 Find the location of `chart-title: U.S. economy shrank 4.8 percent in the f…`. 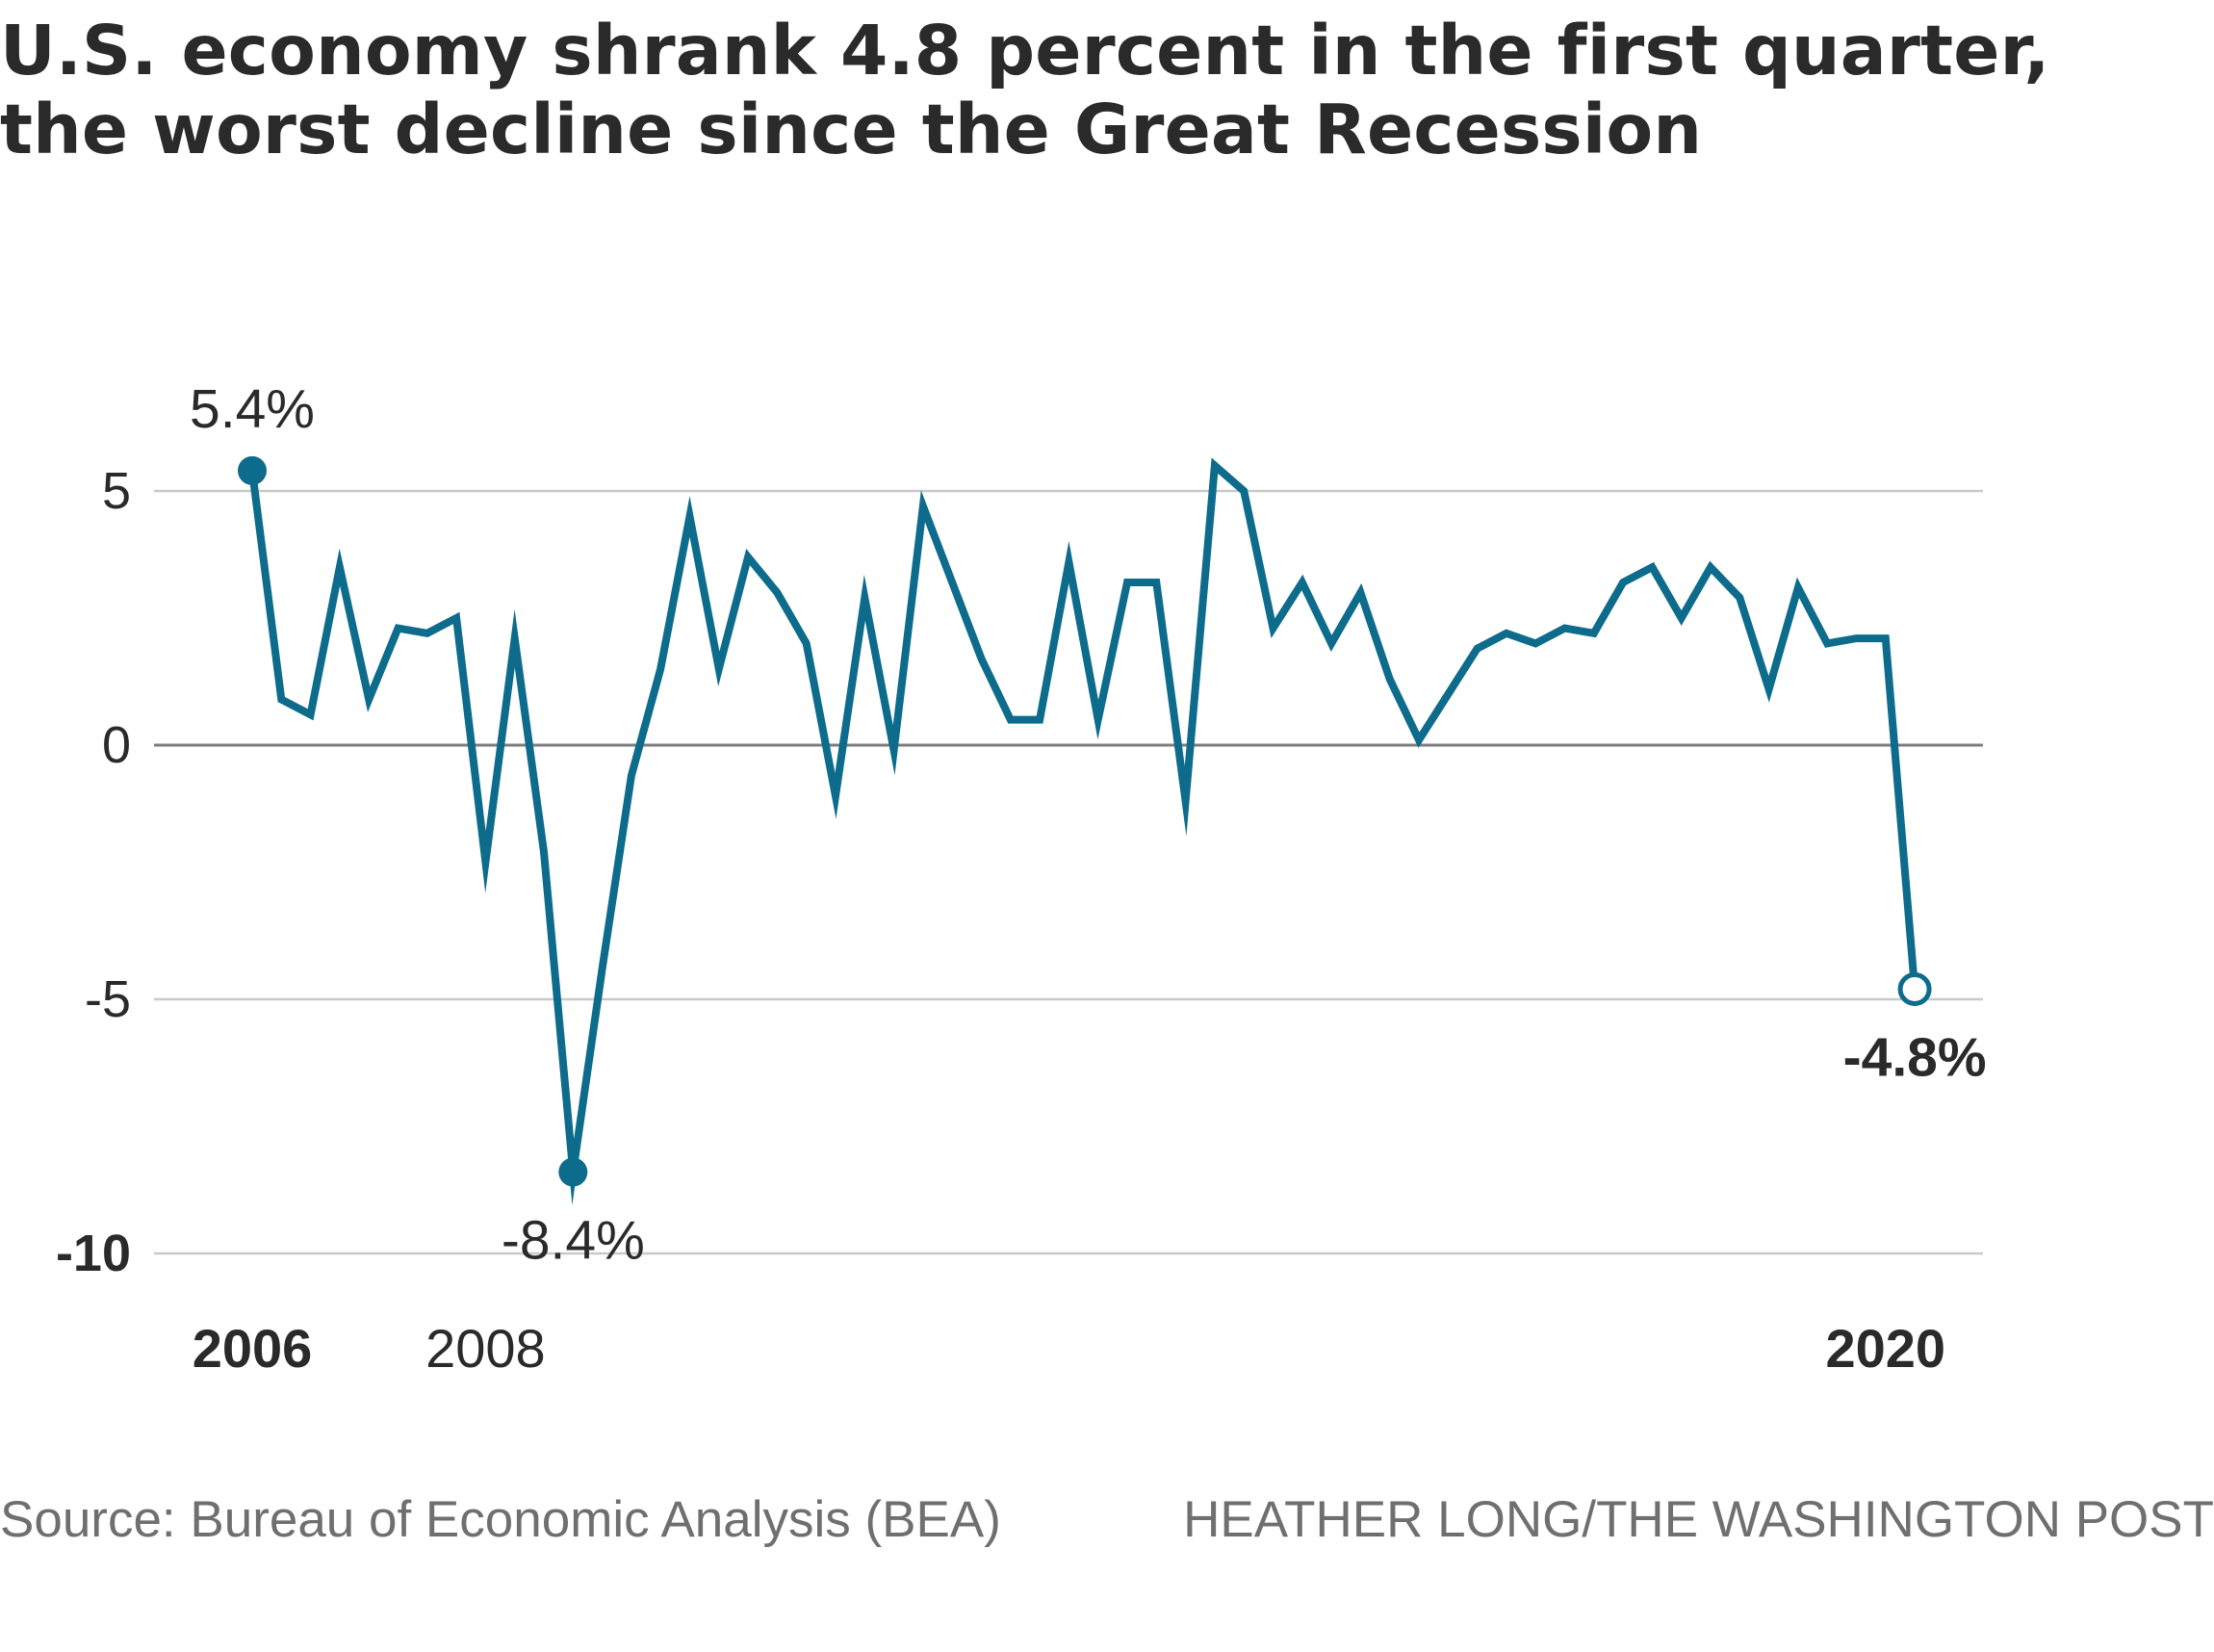

chart-title: U.S. economy shrank 4.8 percent in the f… is located at coordinates (1025, 90).